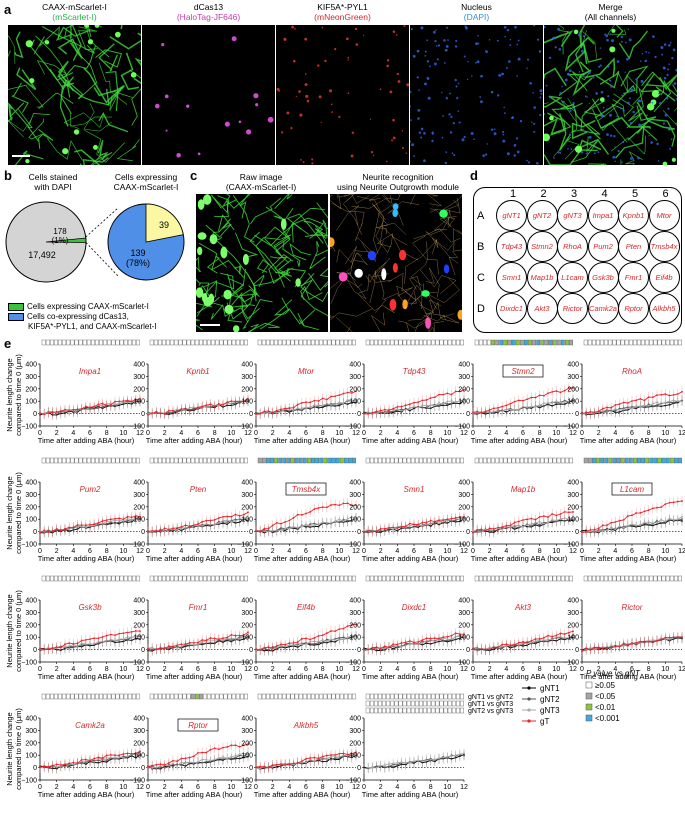 This screenshot has width=685, height=820. What do you see at coordinates (571, 427) in the screenshot?
I see `y-tick-label: −100` at bounding box center [571, 427].